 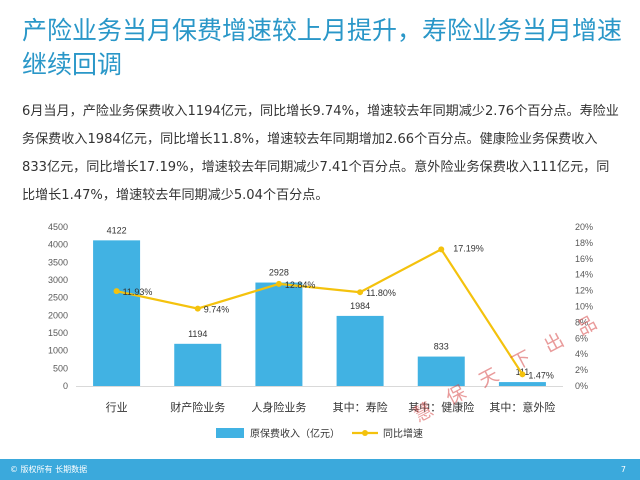 What do you see at coordinates (60, 368) in the screenshot?
I see `y-left-tick-label: 500` at bounding box center [60, 368].